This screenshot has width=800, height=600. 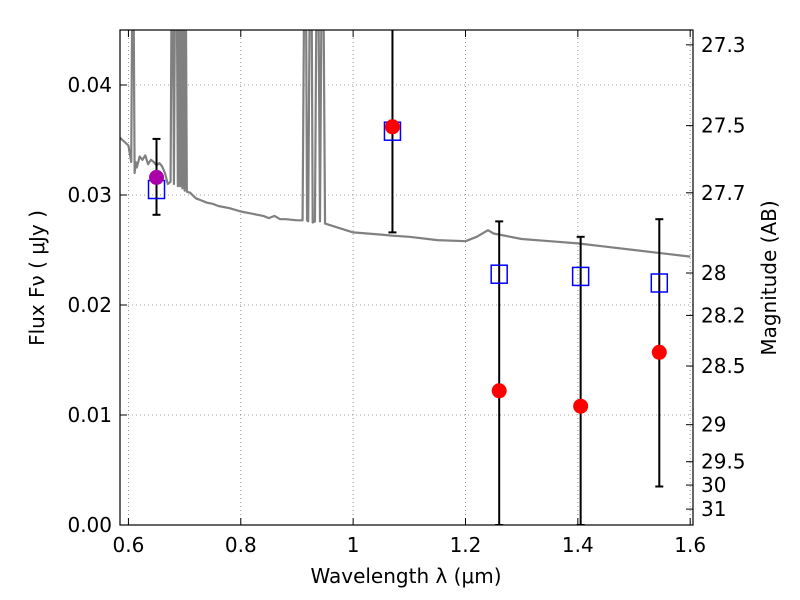 I want to click on x-tick-label: 1, so click(x=353, y=545).